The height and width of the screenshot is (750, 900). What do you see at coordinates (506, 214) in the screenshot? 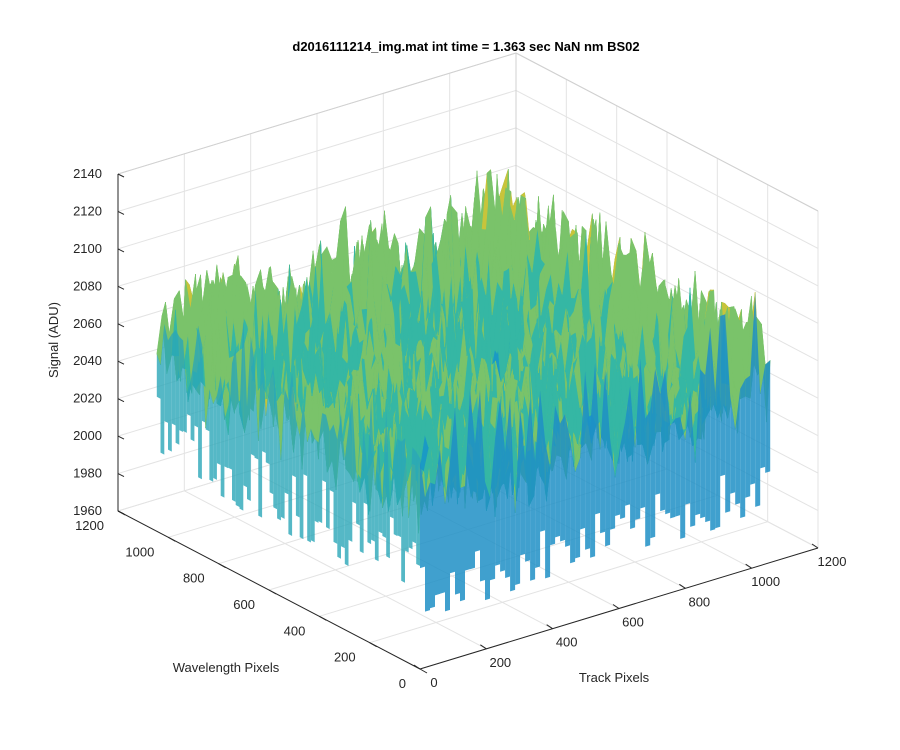
I see `surface-patch` at bounding box center [506, 214].